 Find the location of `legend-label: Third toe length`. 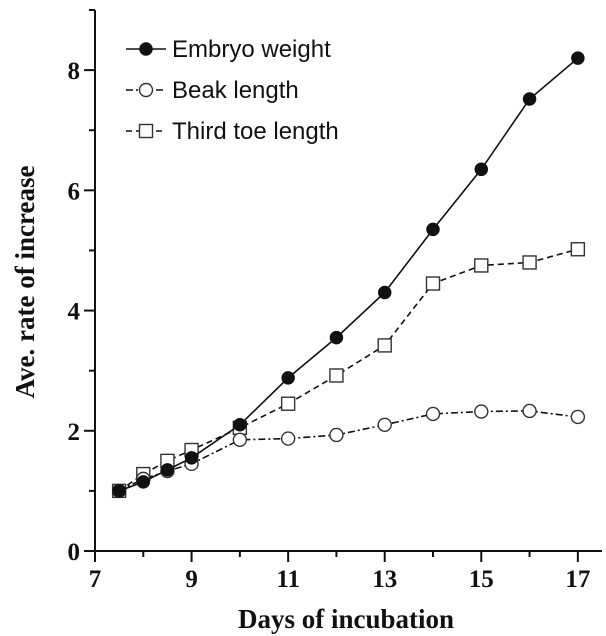

legend-label: Third toe length is located at coordinates (255, 131).